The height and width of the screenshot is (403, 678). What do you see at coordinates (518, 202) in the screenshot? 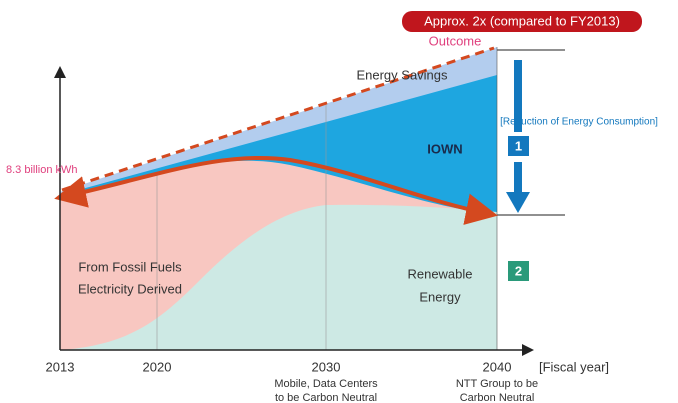
I see `arrow-head` at bounding box center [518, 202].